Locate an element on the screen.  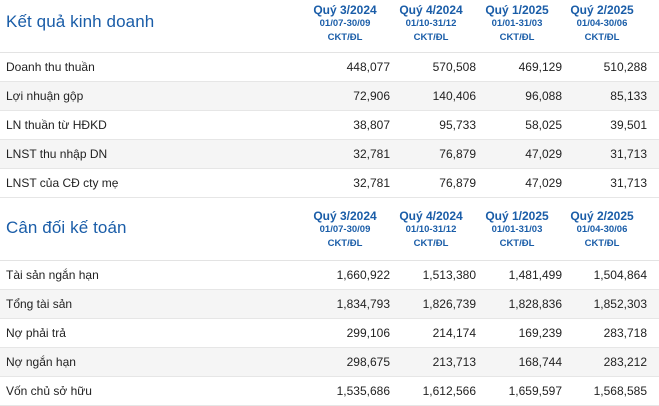
cell-value: 1,660,922 is located at coordinates (363, 275).